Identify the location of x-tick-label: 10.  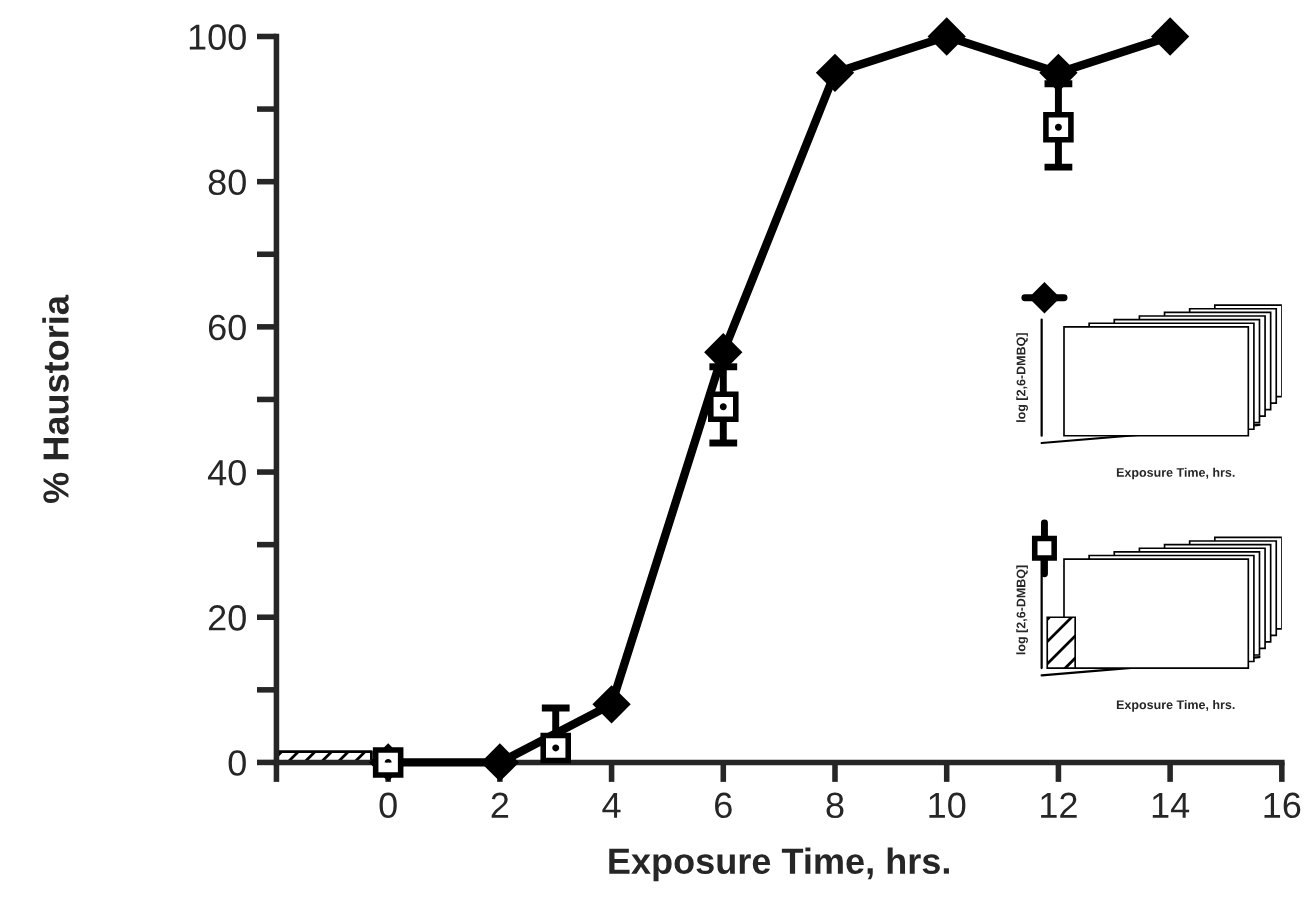
(947, 805).